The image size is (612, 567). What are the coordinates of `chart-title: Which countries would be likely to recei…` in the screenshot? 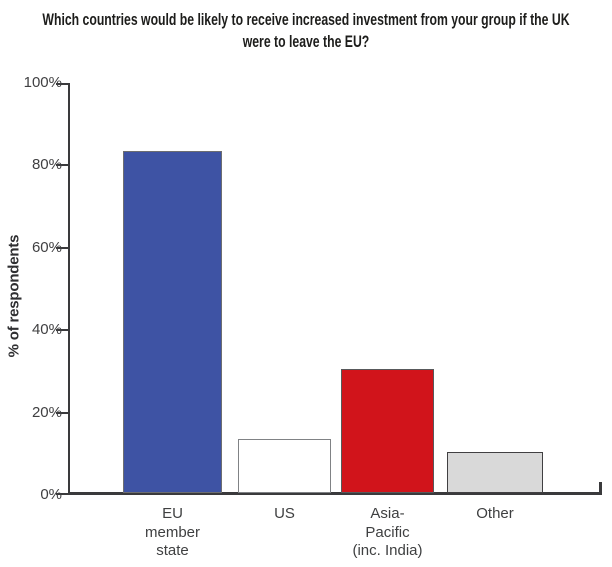 It's located at (306, 31).